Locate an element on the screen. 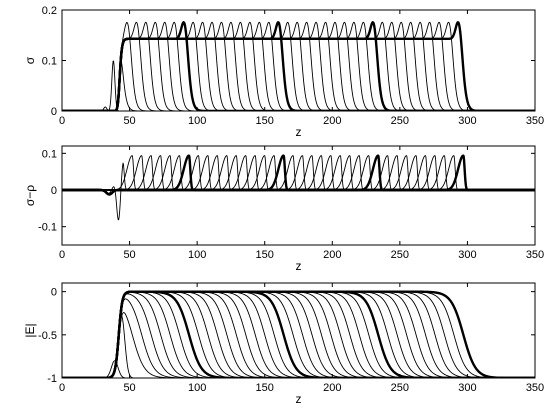 The width and height of the screenshot is (545, 412). y-axis-label: σ−ρ is located at coordinates (30, 195).